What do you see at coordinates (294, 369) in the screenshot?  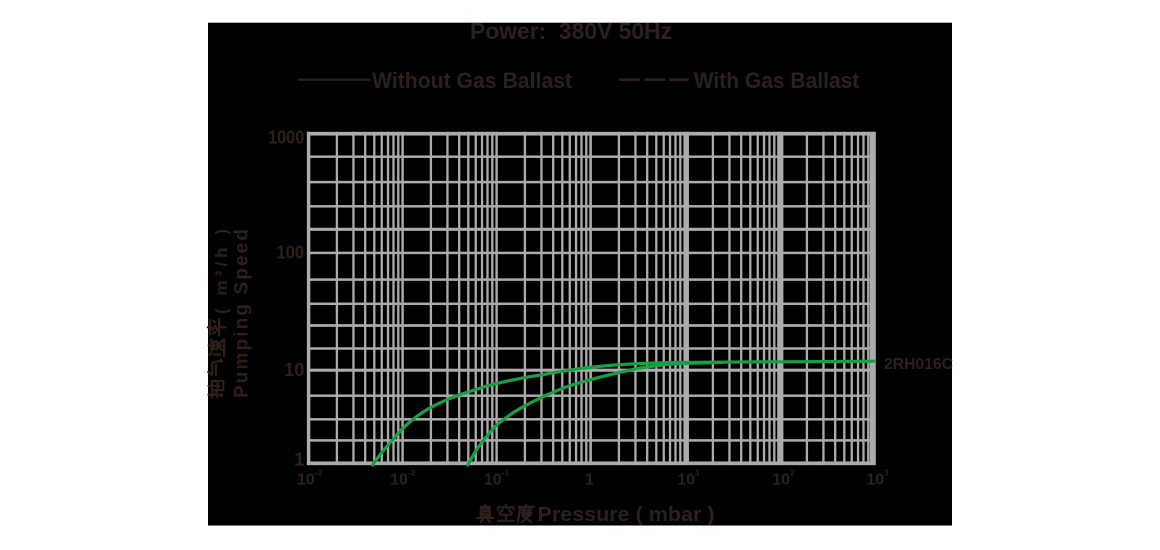 I see `svg-text: 10` at bounding box center [294, 369].